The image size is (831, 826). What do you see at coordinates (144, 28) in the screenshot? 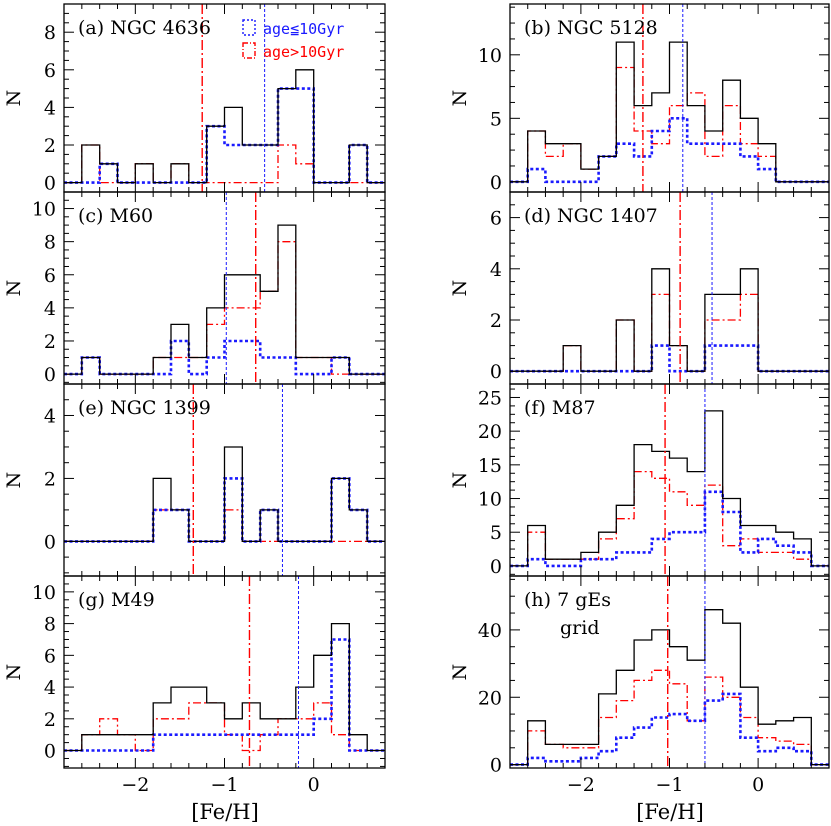
I see `panel-label-a: (a) NGC 4636` at bounding box center [144, 28].